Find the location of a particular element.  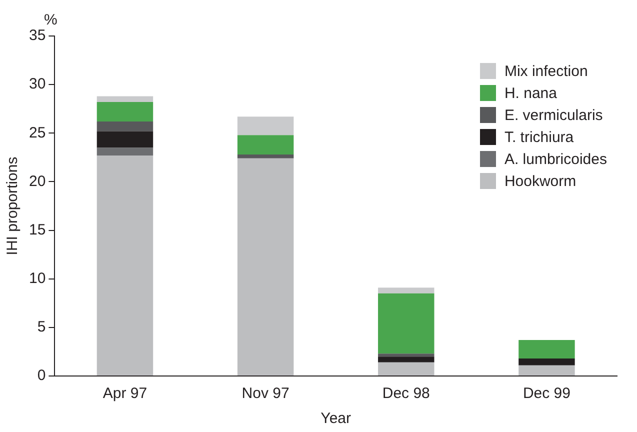

x-tick-label: Apr 97 is located at coordinates (125, 393).